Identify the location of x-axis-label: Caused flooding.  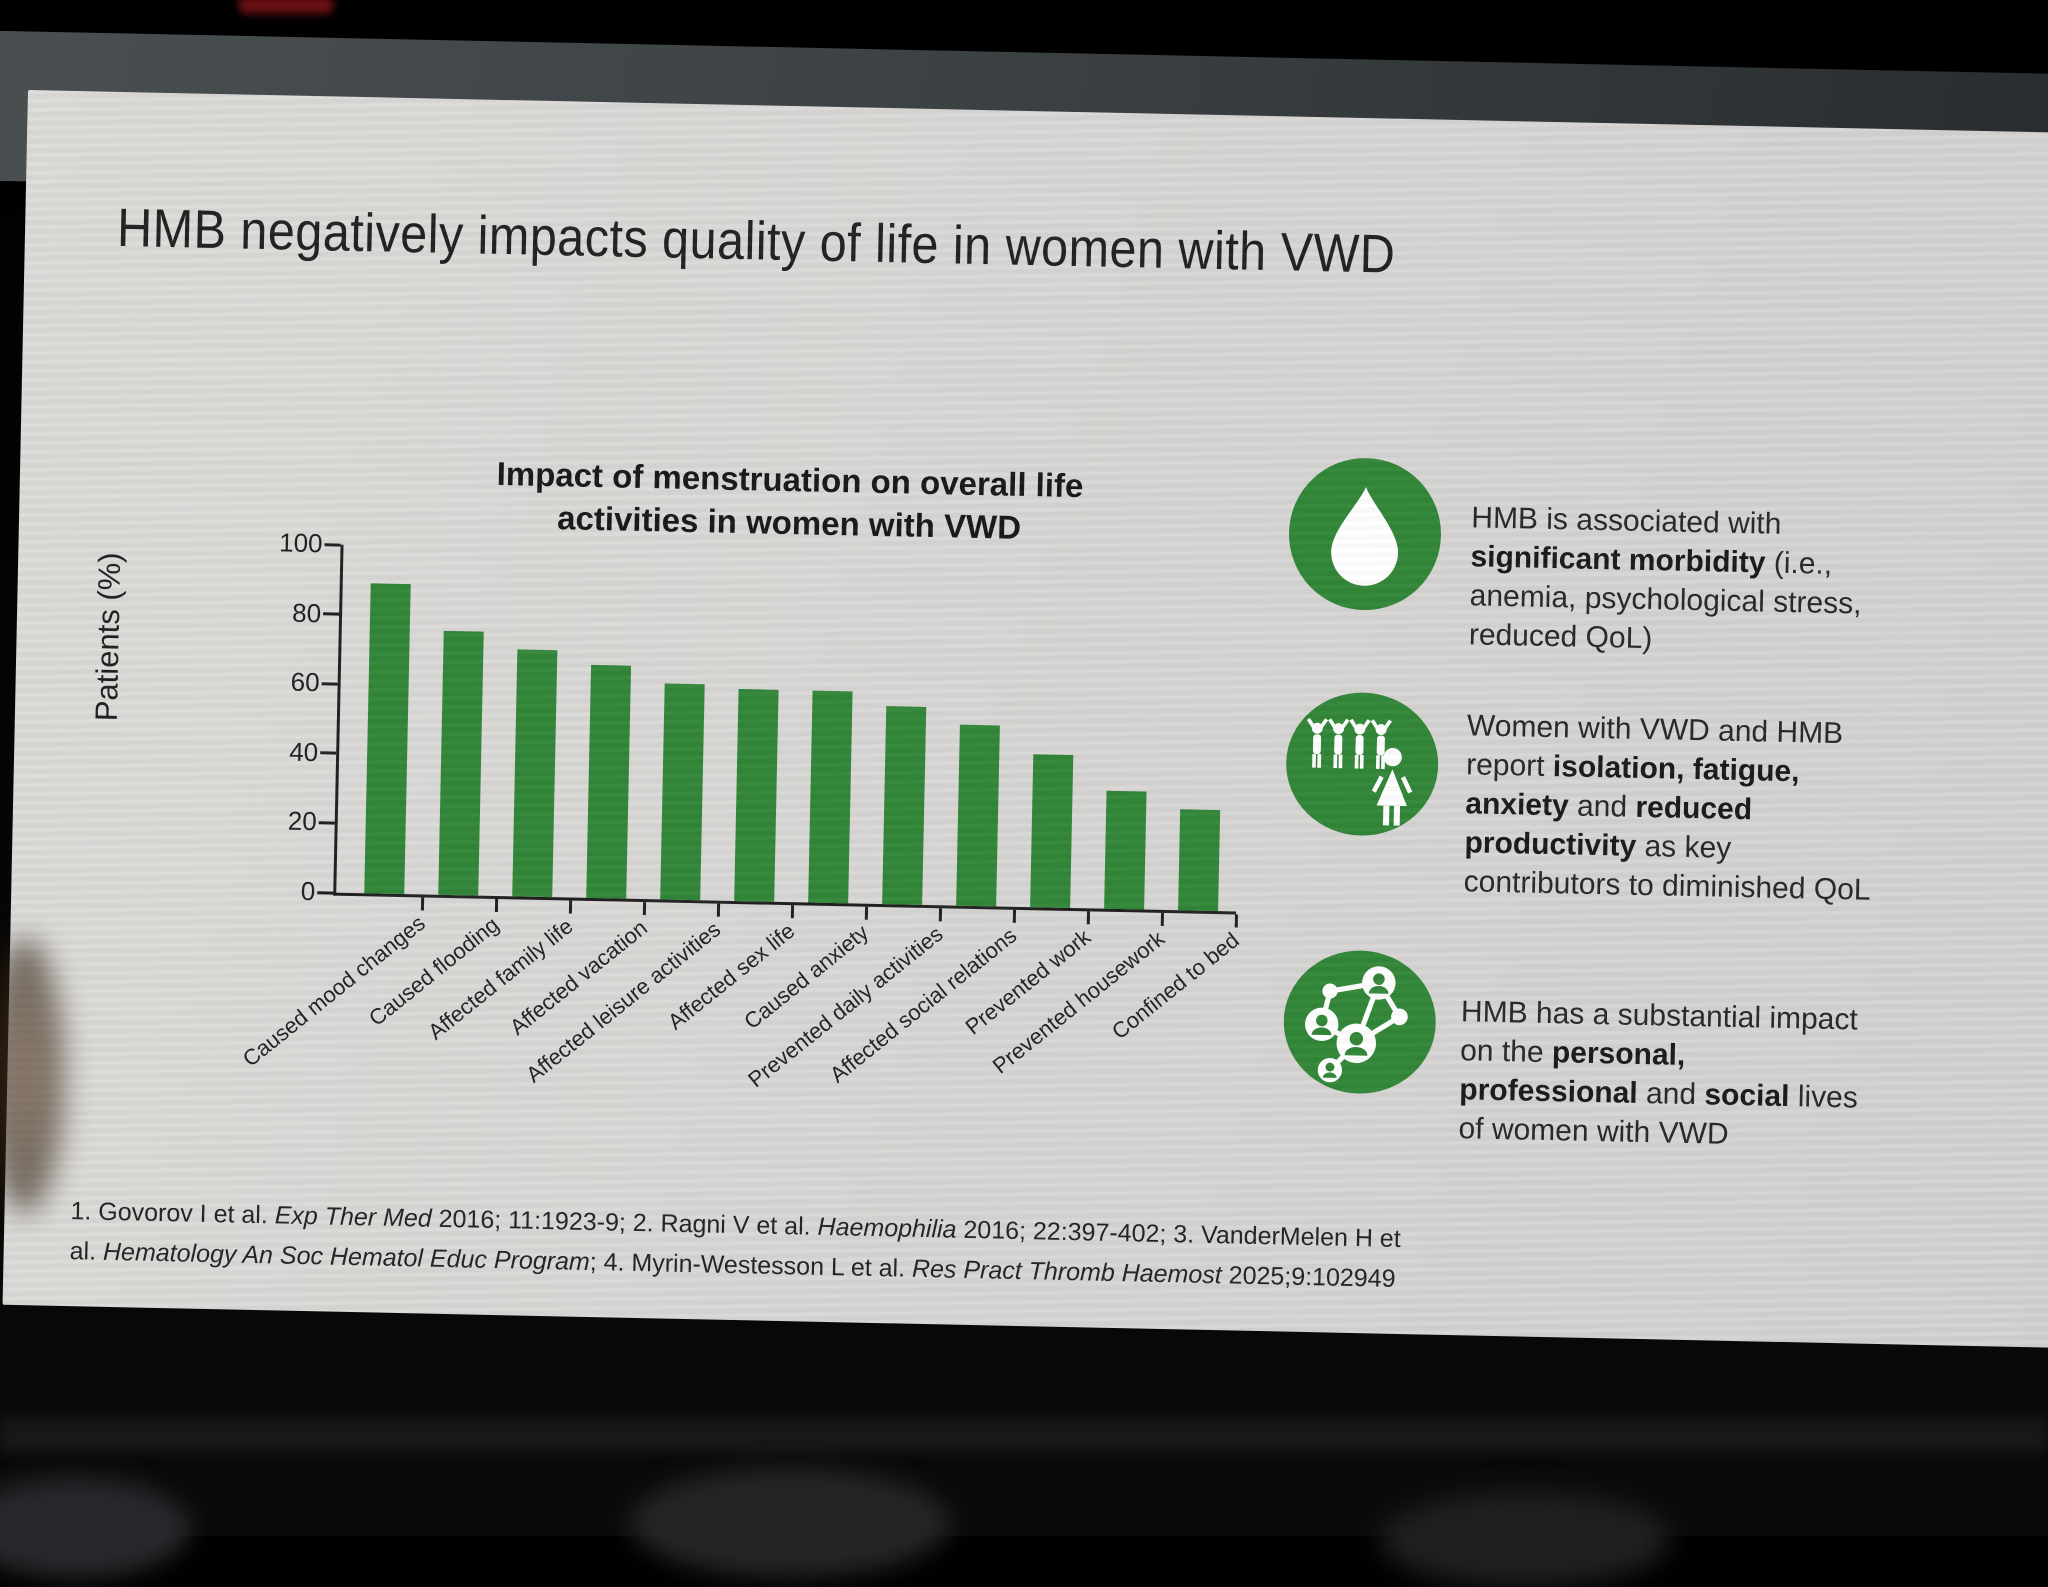
(433, 971).